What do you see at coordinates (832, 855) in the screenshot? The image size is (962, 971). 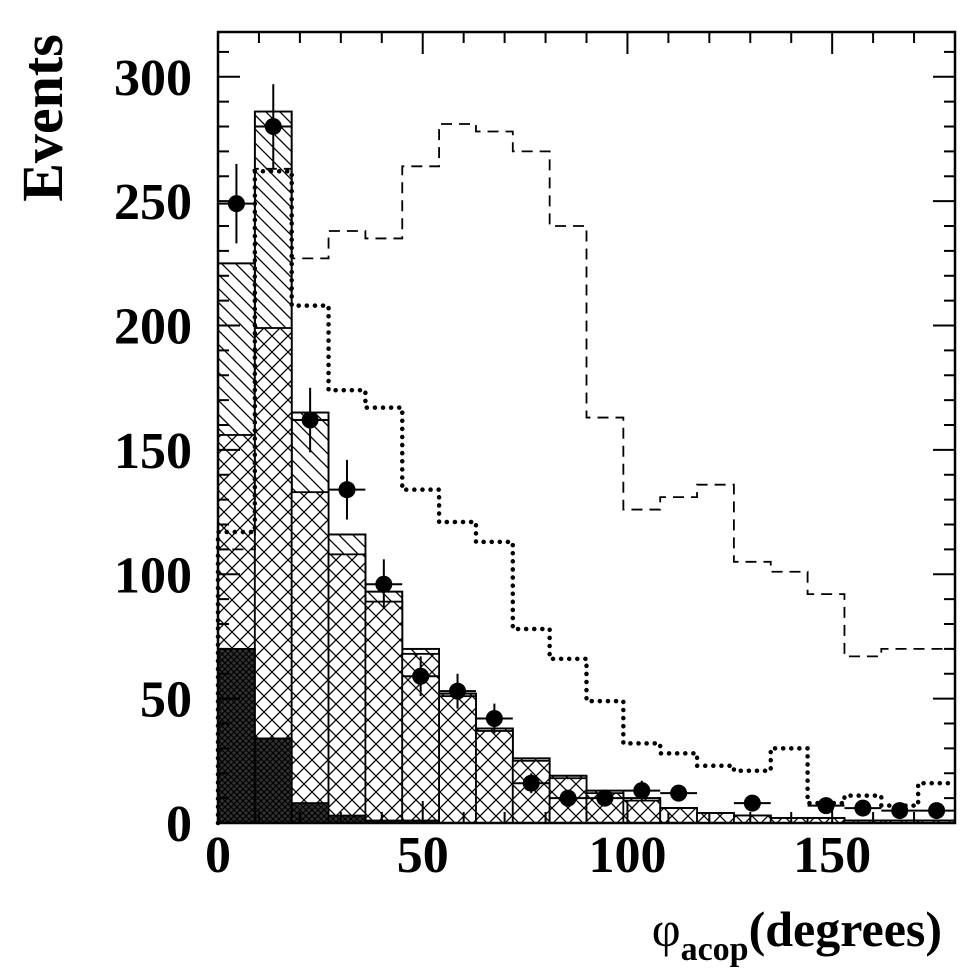 I see `x-tick-label: 150` at bounding box center [832, 855].